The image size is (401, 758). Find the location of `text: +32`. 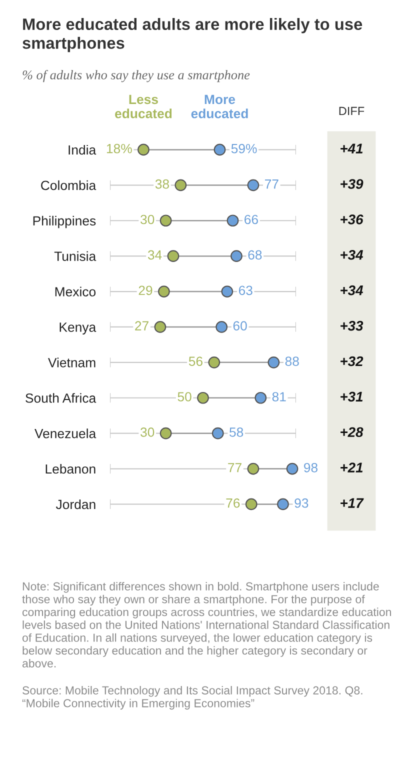

text: +32 is located at coordinates (352, 361).